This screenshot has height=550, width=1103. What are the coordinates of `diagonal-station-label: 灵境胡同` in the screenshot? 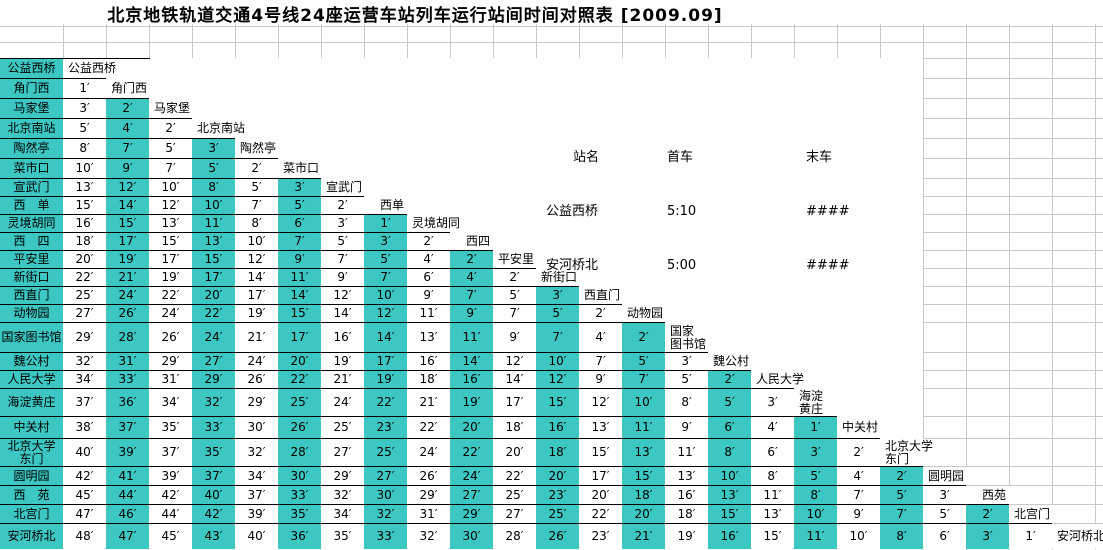 It's located at (436, 223).